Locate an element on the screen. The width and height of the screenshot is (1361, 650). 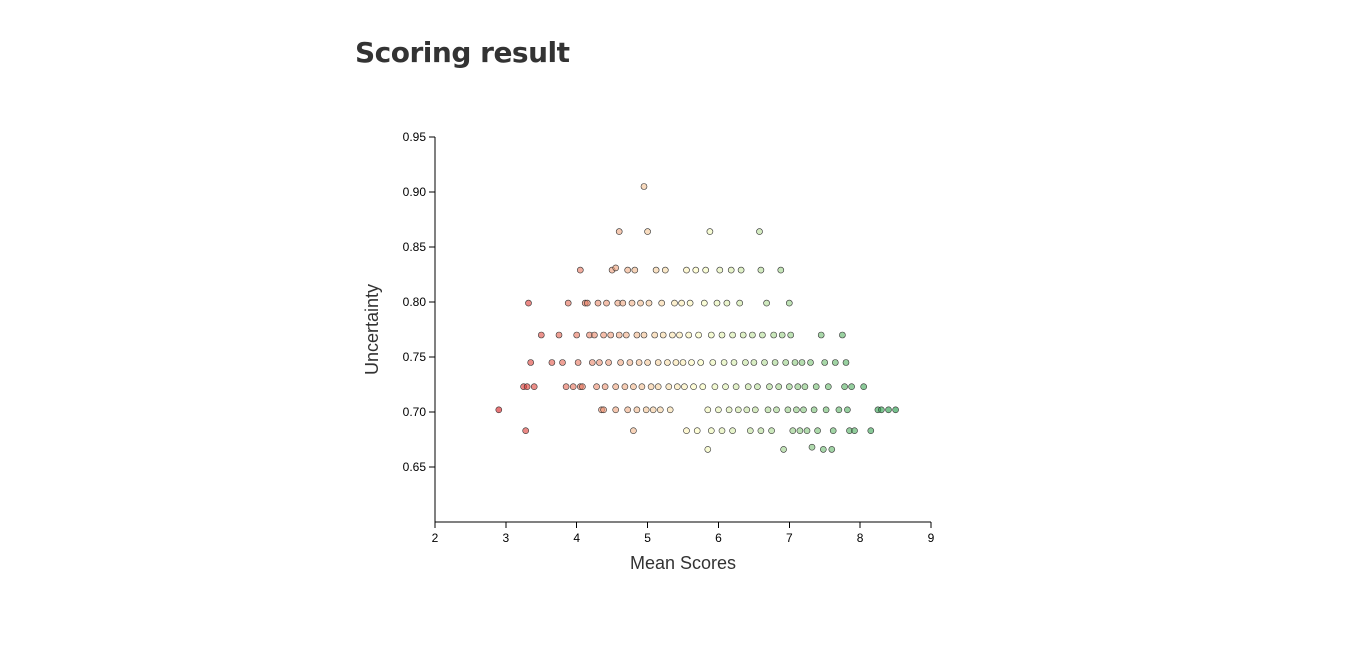
y-axis-title: Uncertainty is located at coordinates (372, 329).